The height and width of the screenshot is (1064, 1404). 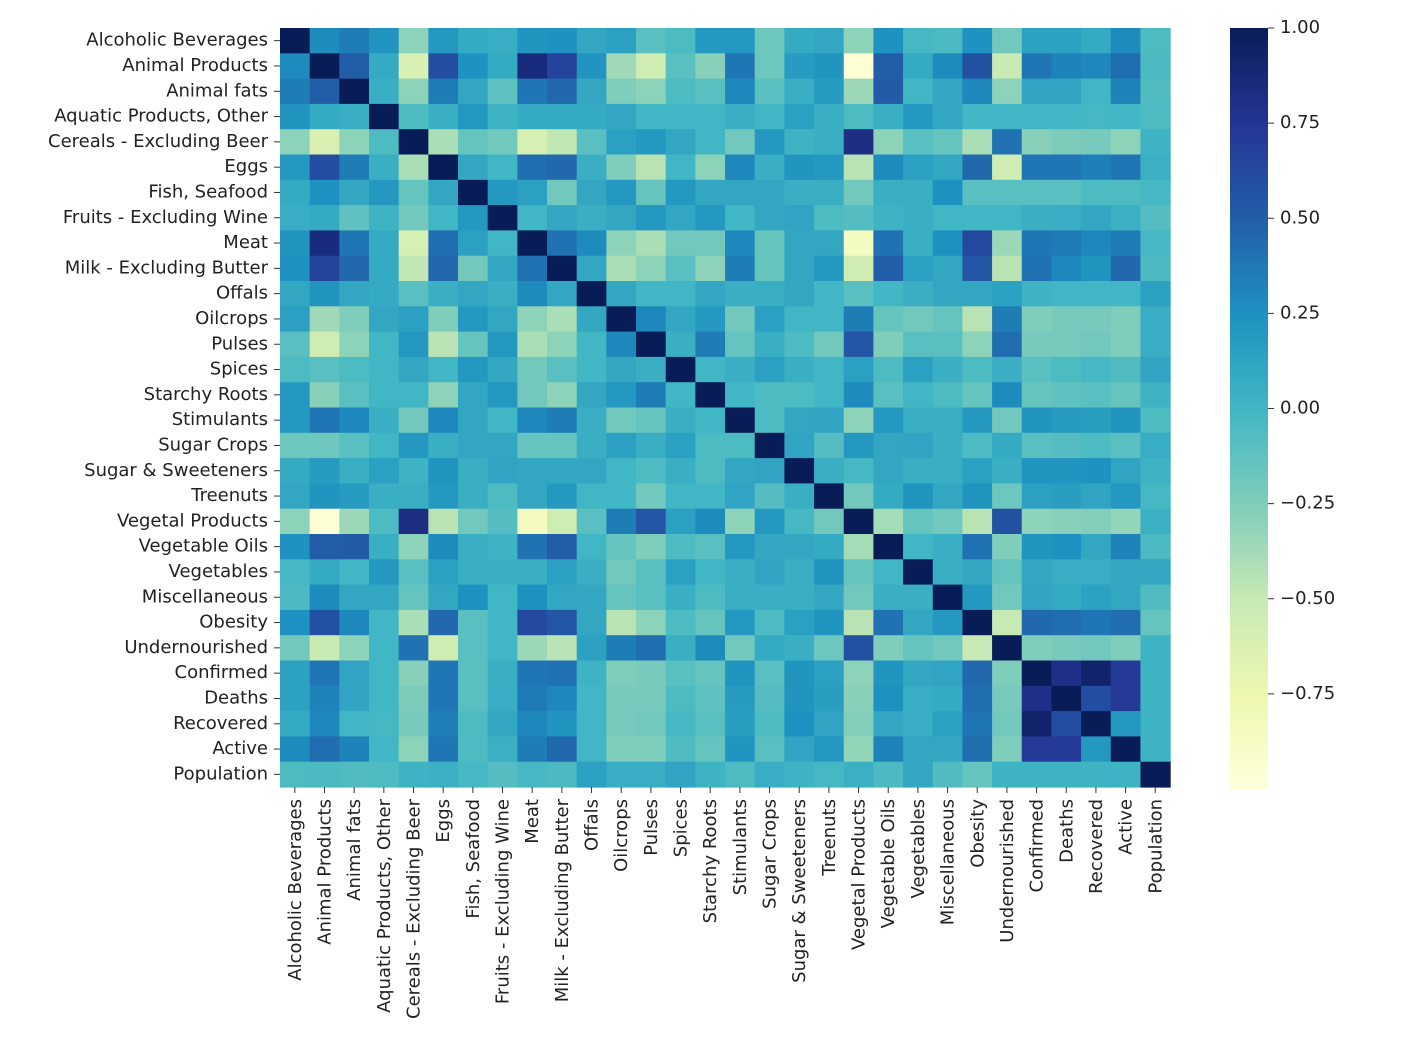 I want to click on row-label: Starchy Roots, so click(x=206, y=394).